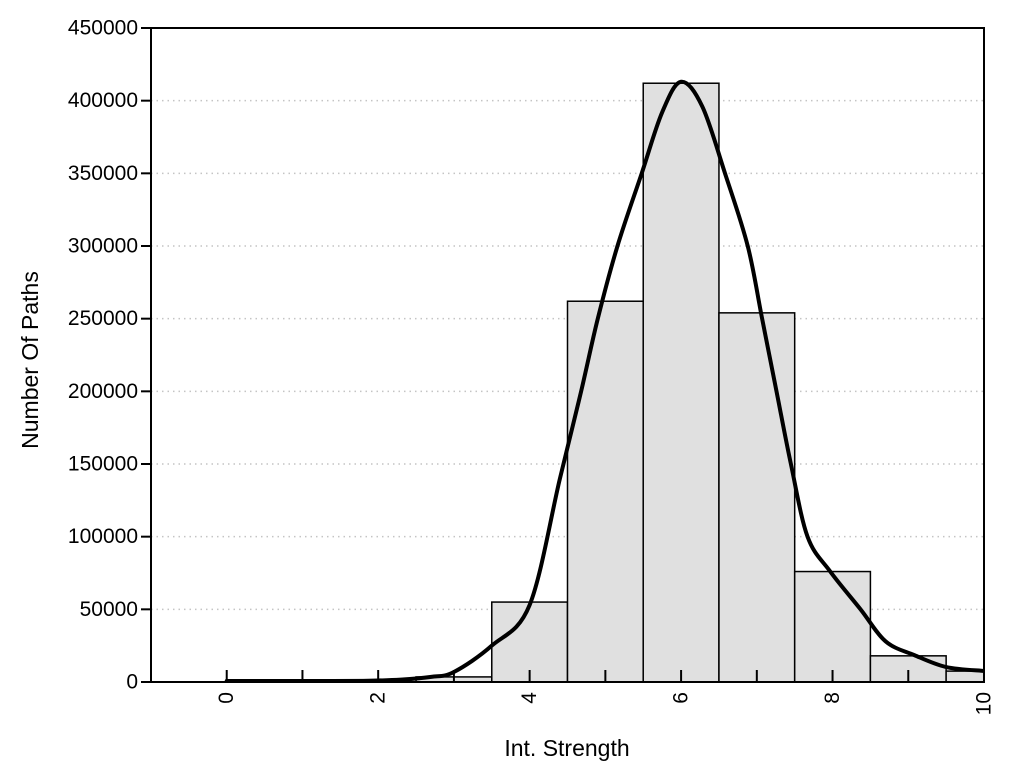  What do you see at coordinates (984, 703) in the screenshot?
I see `x-tick-label: 10` at bounding box center [984, 703].